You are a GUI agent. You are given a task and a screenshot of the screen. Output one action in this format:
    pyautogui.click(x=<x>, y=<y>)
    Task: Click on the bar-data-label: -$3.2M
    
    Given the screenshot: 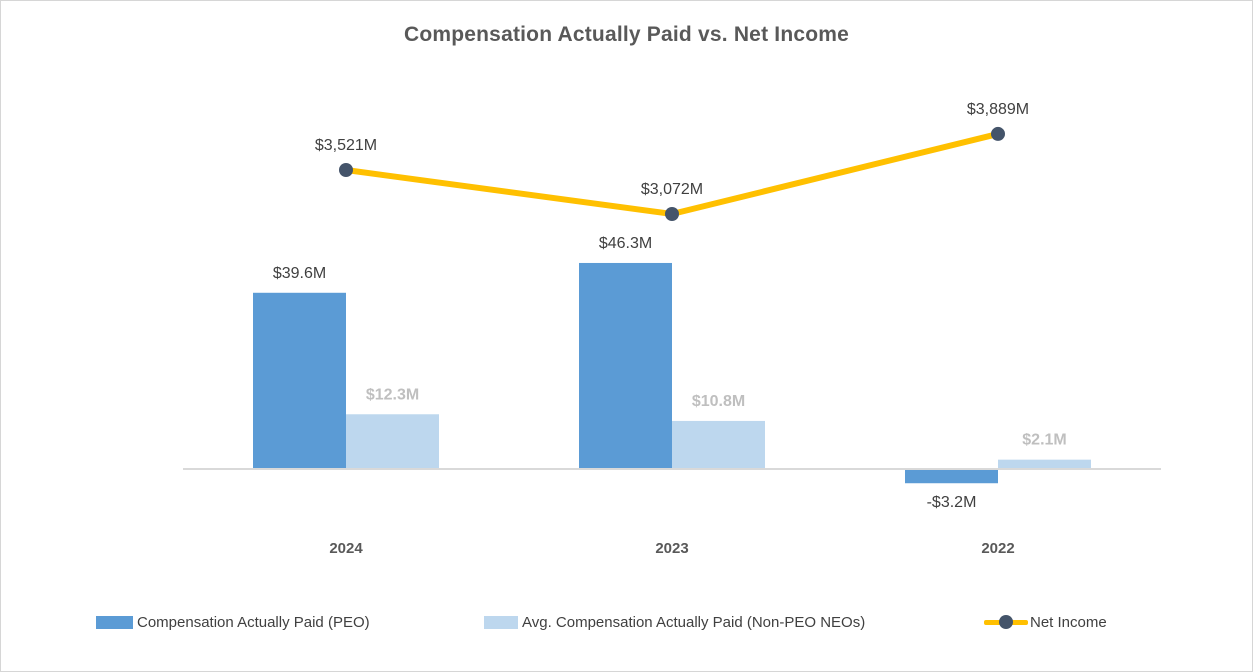 What is the action you would take?
    pyautogui.click(x=952, y=502)
    